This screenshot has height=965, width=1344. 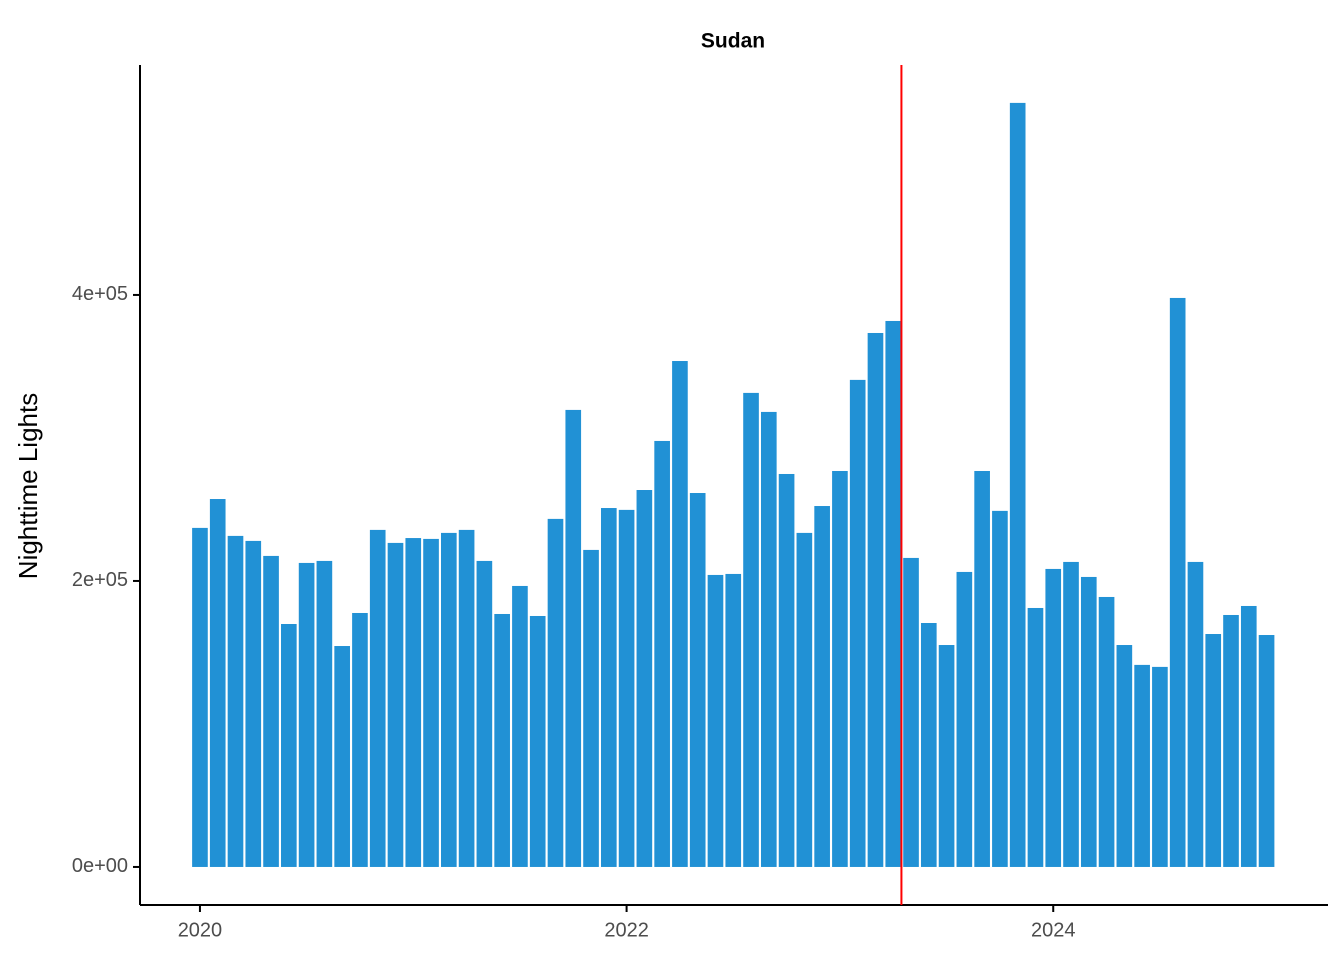 I want to click on y-tick-label: 4e+05, so click(x=100, y=294).